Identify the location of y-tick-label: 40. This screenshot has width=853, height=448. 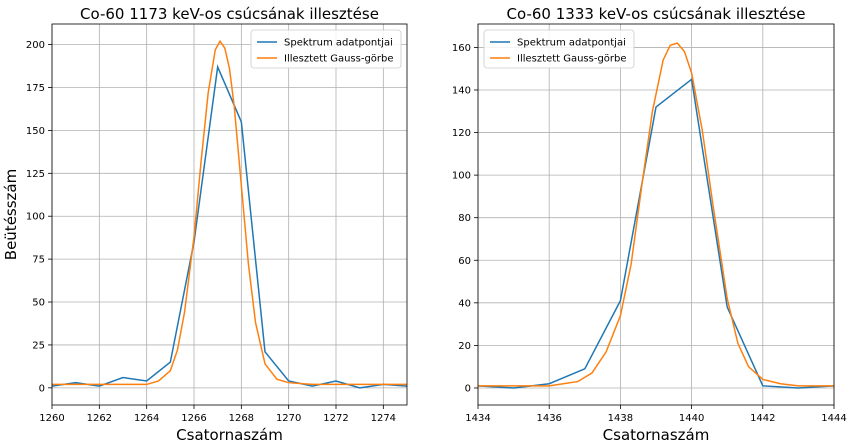
(464, 303).